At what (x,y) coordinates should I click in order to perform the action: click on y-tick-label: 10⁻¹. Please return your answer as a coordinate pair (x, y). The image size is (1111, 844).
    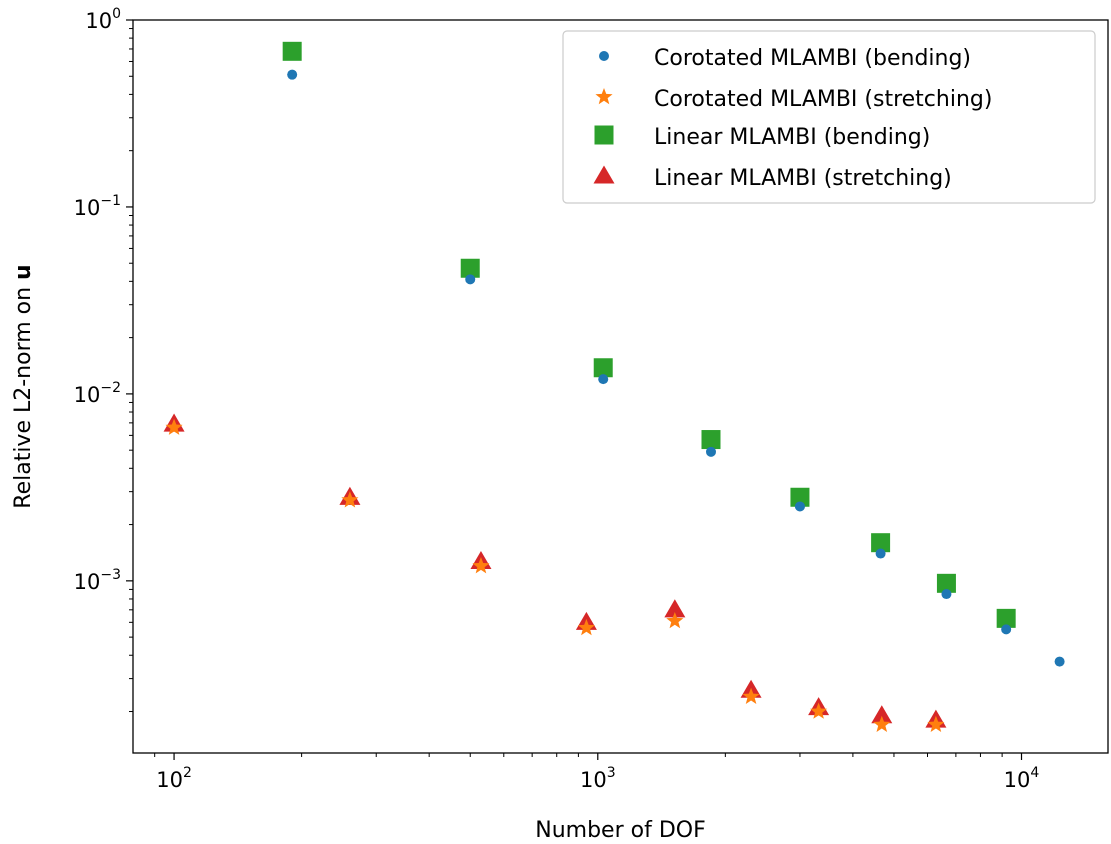
    Looking at the image, I should click on (97, 206).